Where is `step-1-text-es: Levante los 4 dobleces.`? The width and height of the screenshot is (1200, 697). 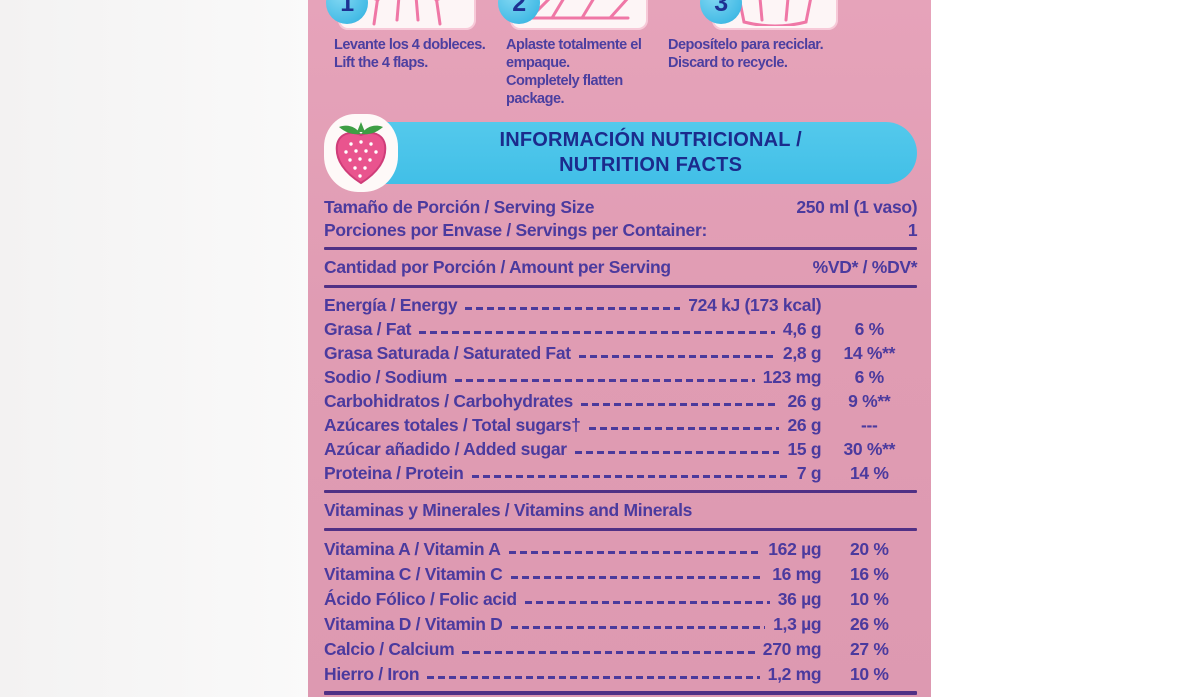 step-1-text-es: Levante los 4 dobleces. is located at coordinates (410, 45).